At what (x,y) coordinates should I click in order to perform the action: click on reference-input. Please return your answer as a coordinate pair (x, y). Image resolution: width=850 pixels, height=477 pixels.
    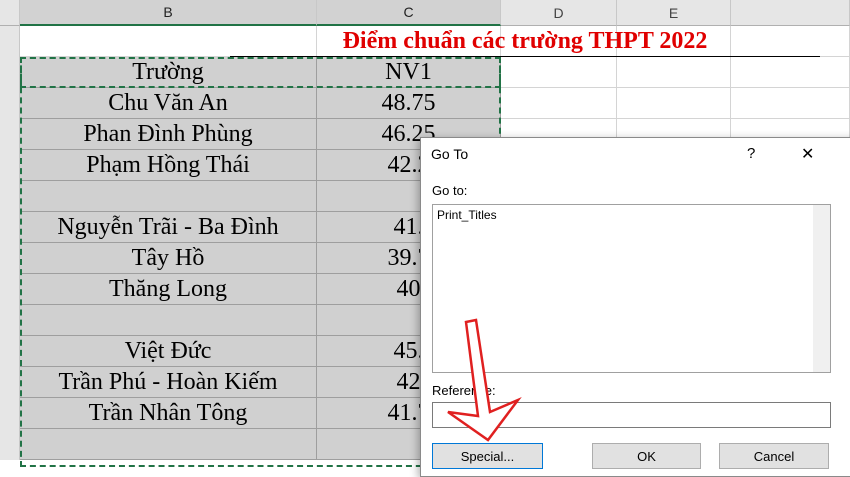
    Looking at the image, I should click on (631, 415).